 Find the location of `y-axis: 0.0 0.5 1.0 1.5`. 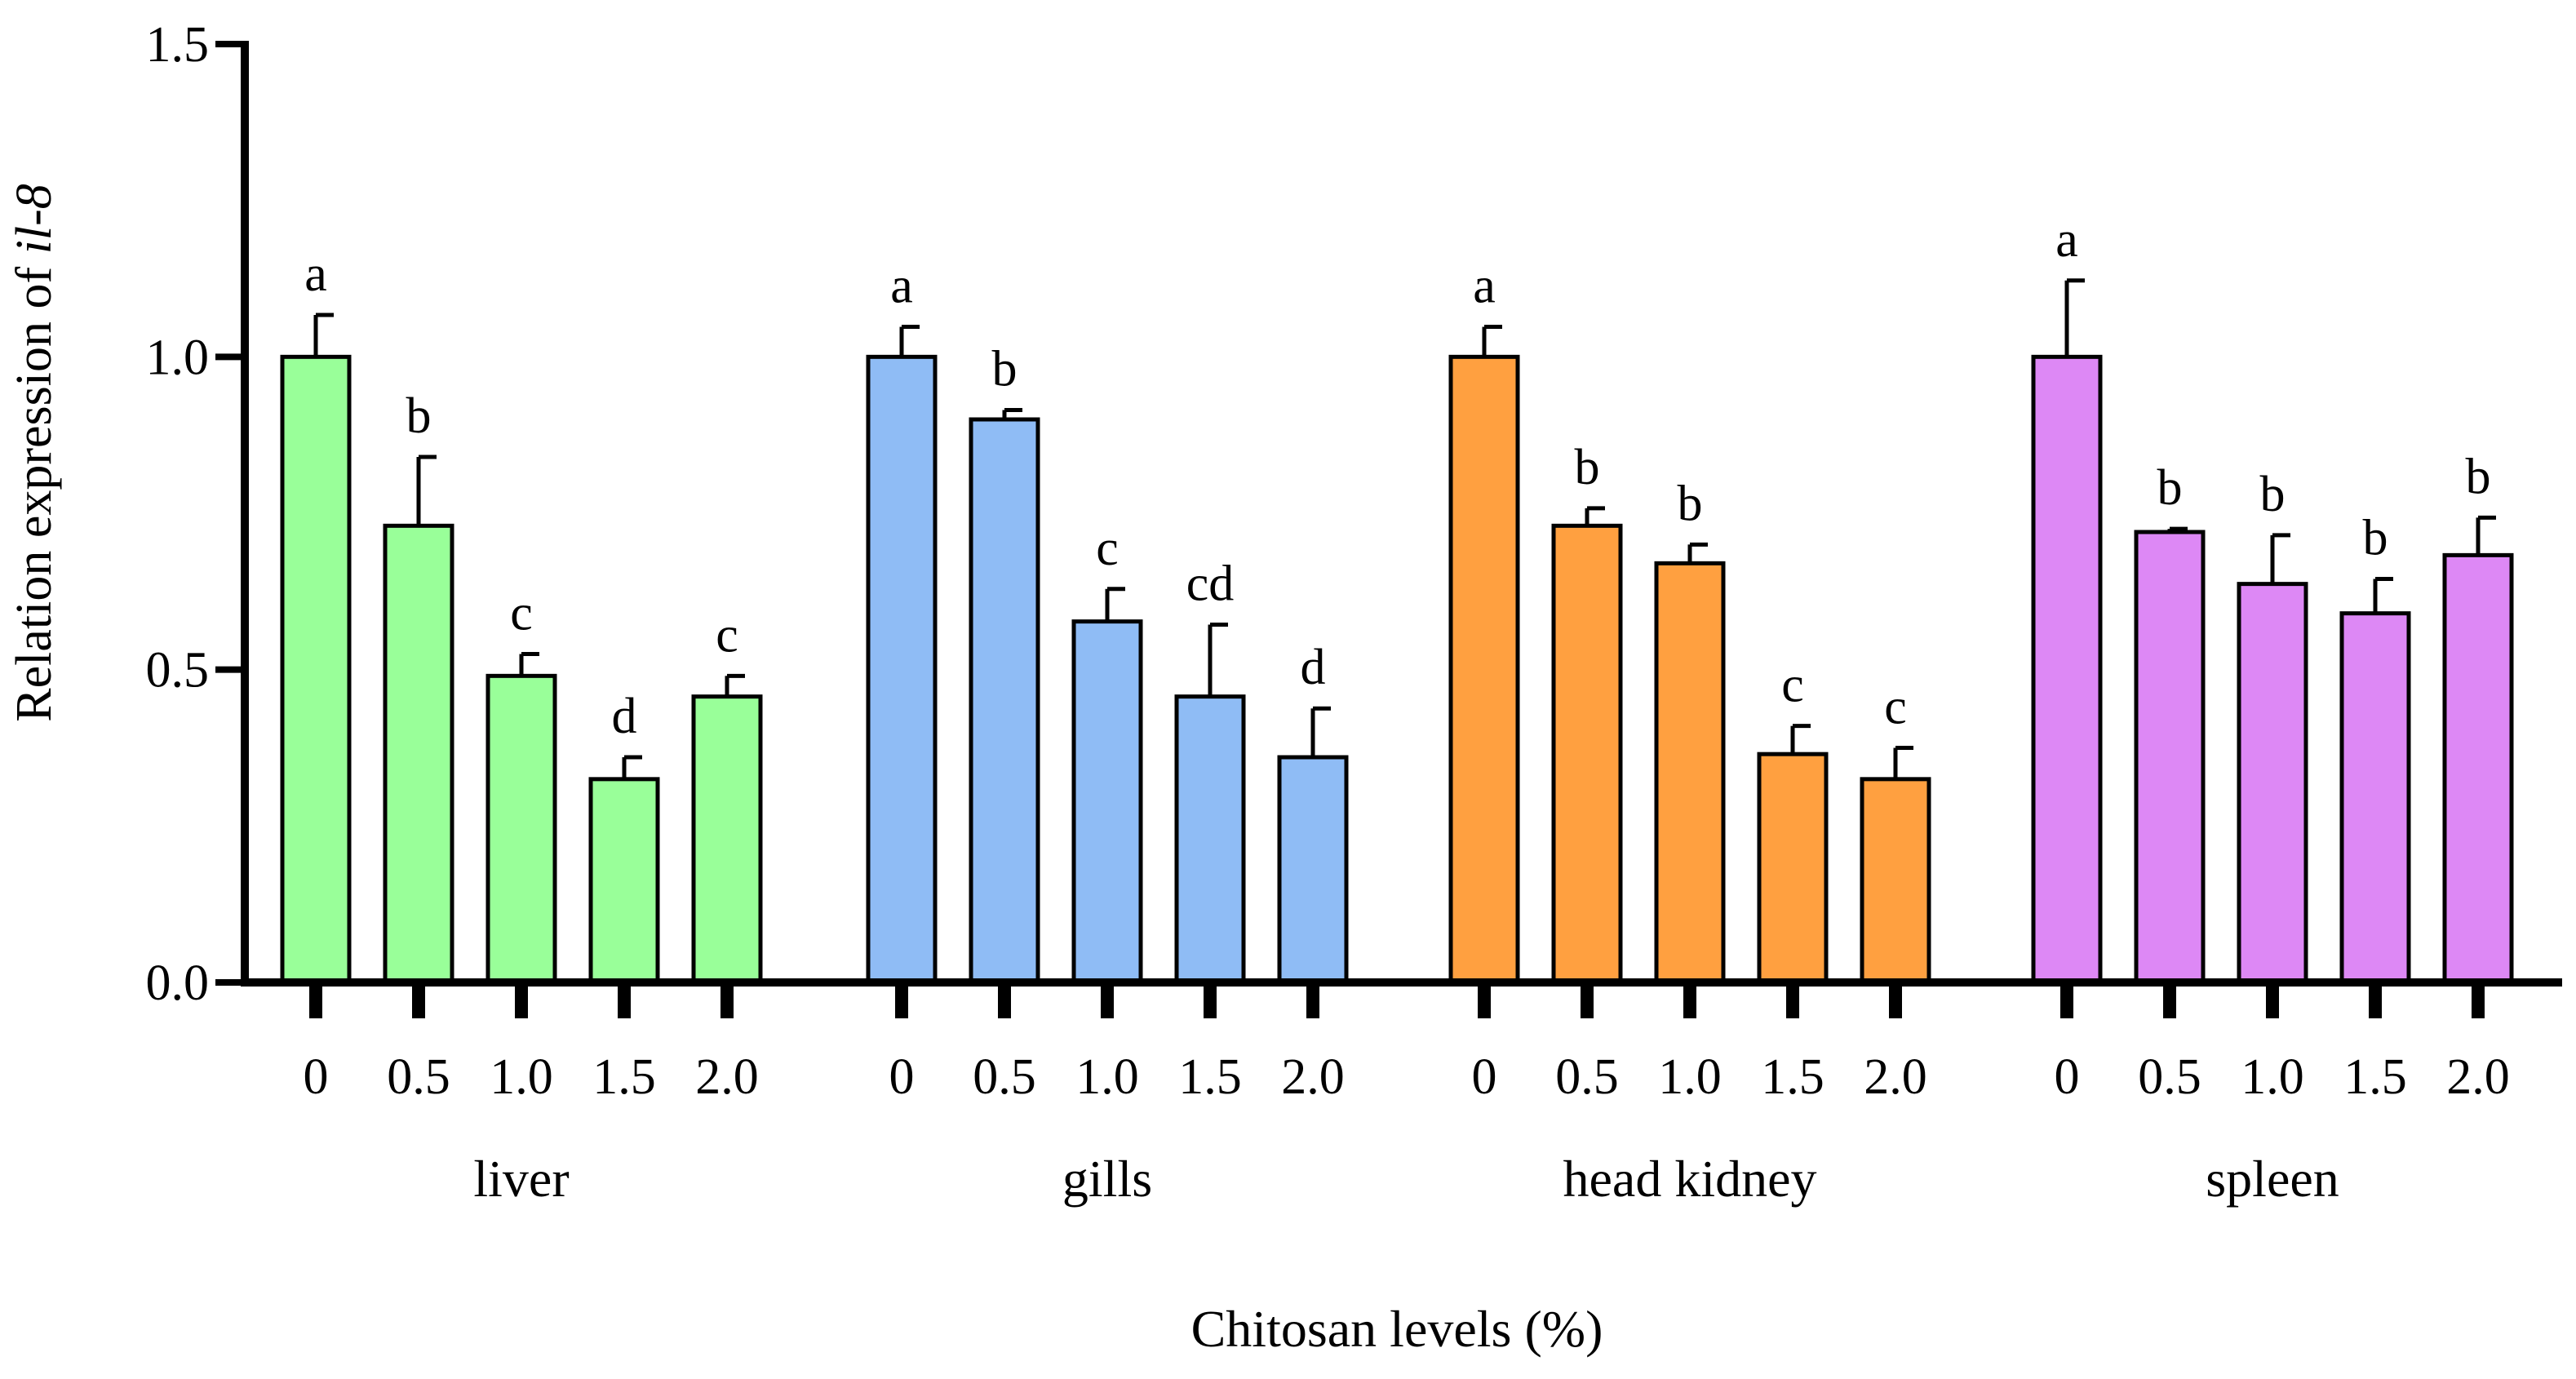

y-axis: 0.0 0.5 1.0 1.5 is located at coordinates (197, 514).